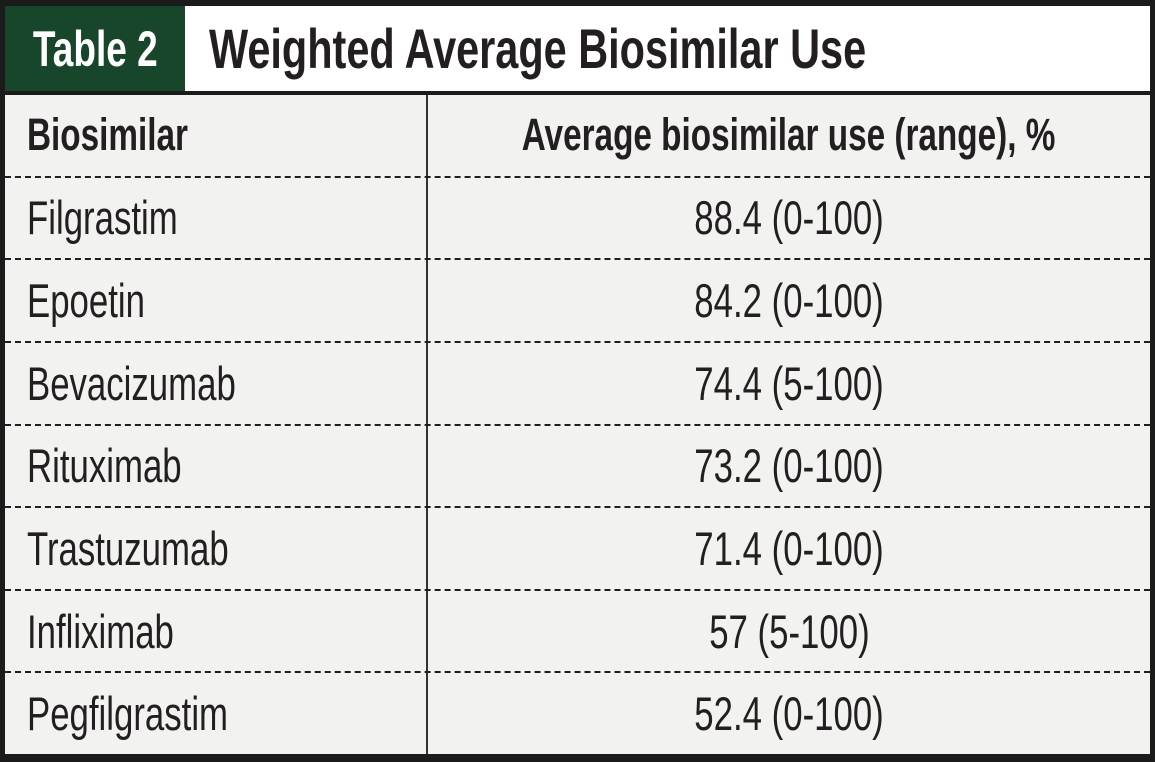  I want to click on biosimilar-value-cell: 84.2 (0-100), so click(789, 300).